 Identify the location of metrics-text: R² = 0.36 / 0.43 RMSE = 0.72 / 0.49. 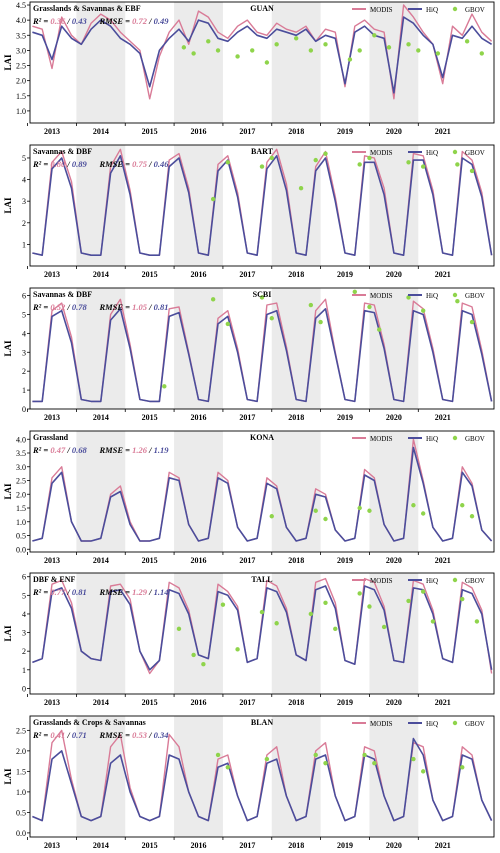
(100, 21).